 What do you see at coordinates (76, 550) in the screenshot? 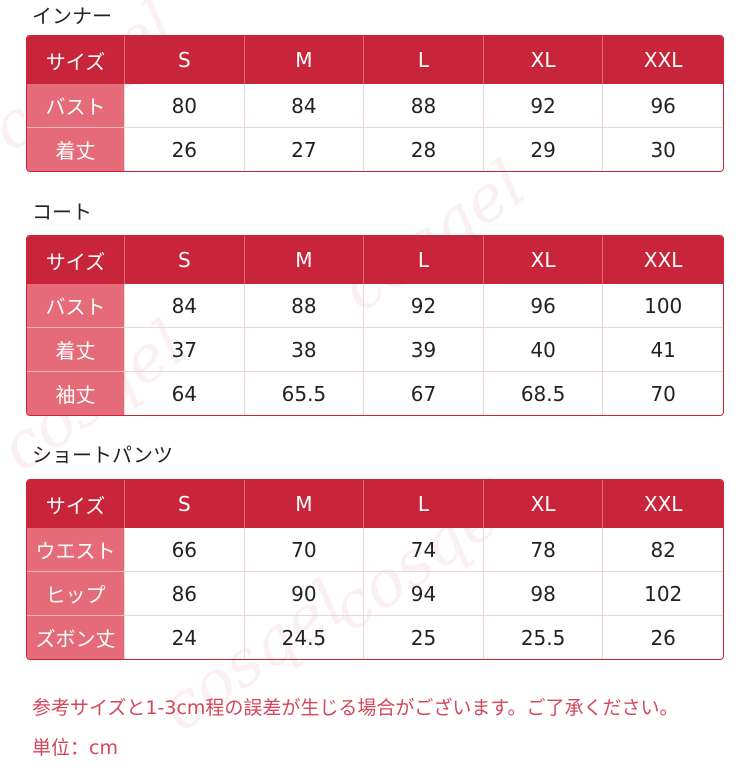
I see `row-label: ウエスト` at bounding box center [76, 550].